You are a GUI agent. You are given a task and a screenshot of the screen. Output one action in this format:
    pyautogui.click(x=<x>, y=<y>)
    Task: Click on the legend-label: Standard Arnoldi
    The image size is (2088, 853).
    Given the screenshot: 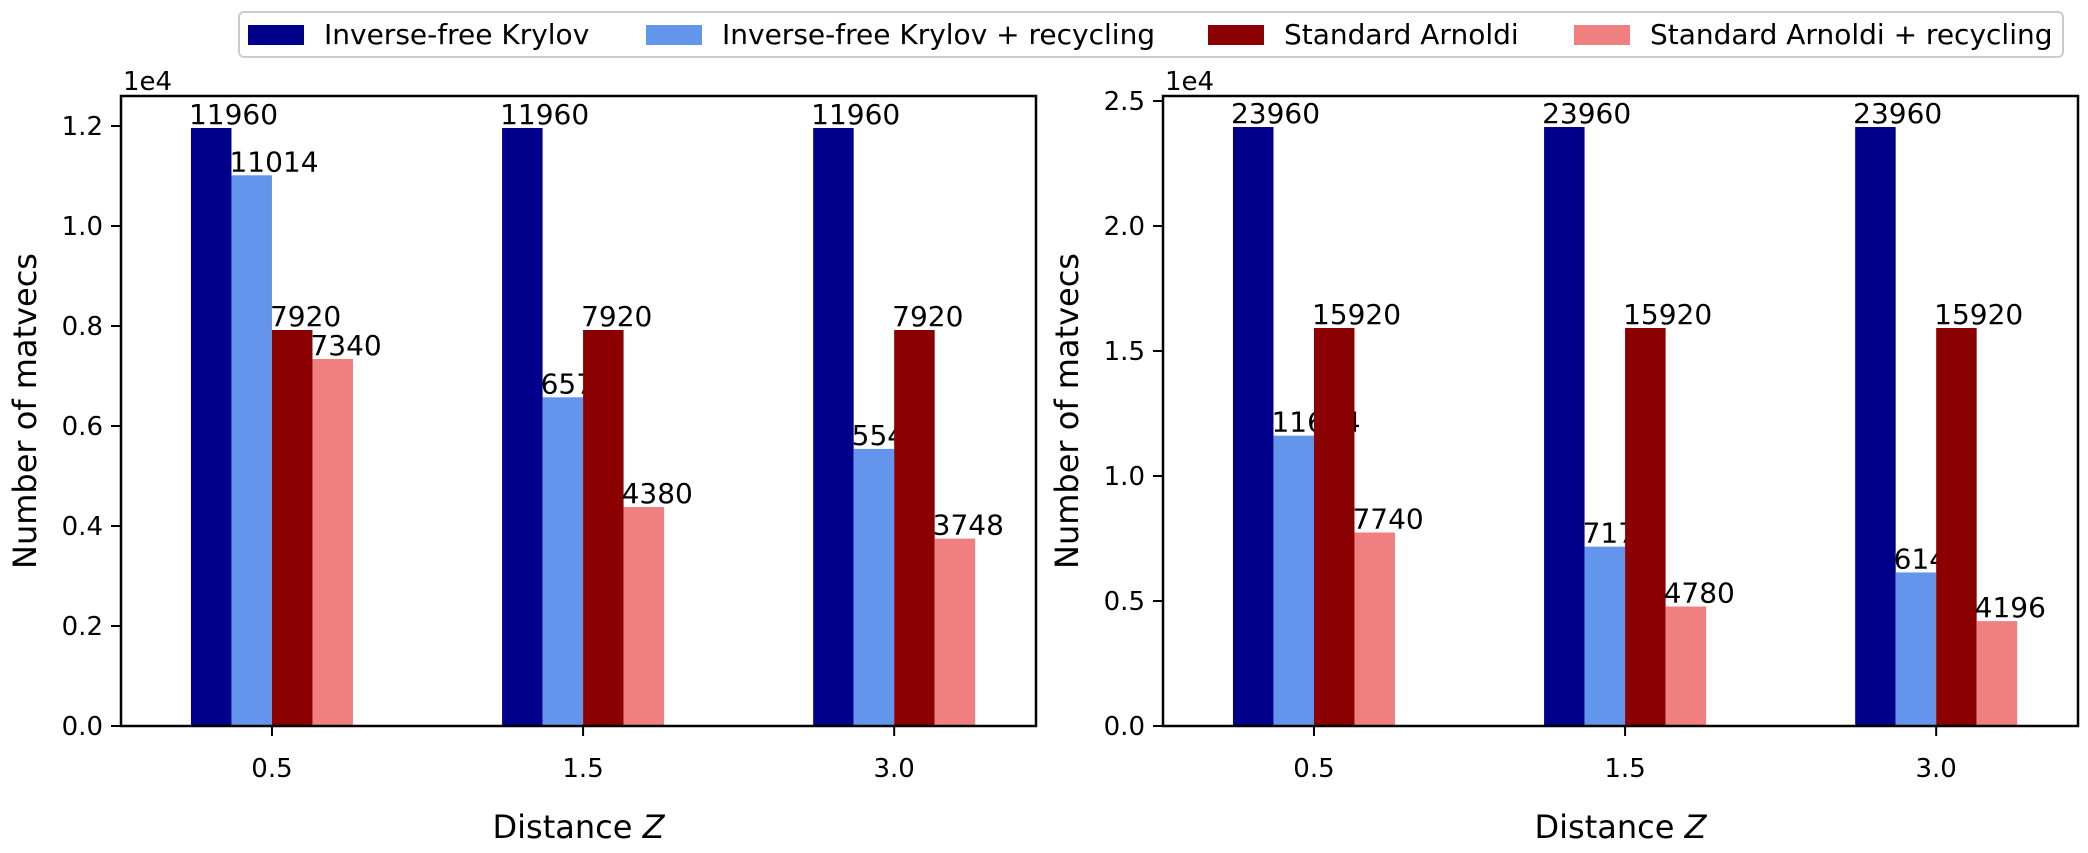 What is the action you would take?
    pyautogui.click(x=1401, y=34)
    